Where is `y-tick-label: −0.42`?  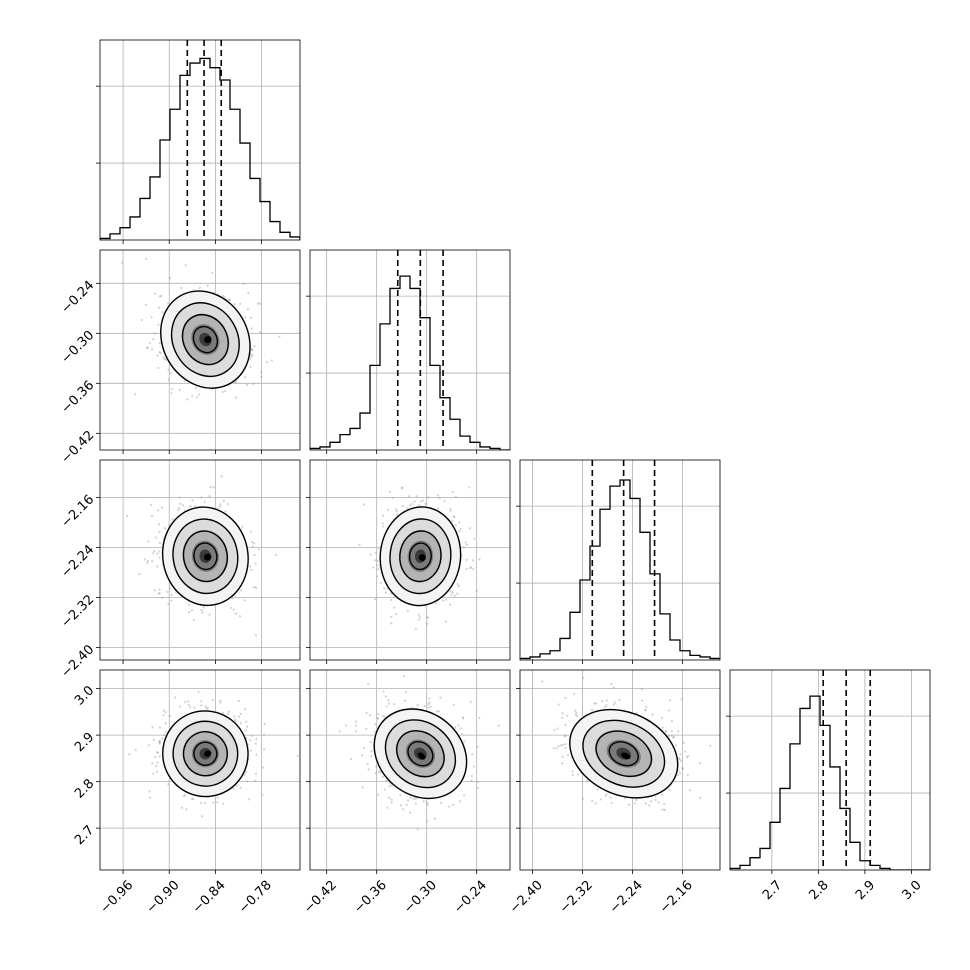 y-tick-label: −0.42 is located at coordinates (78, 447).